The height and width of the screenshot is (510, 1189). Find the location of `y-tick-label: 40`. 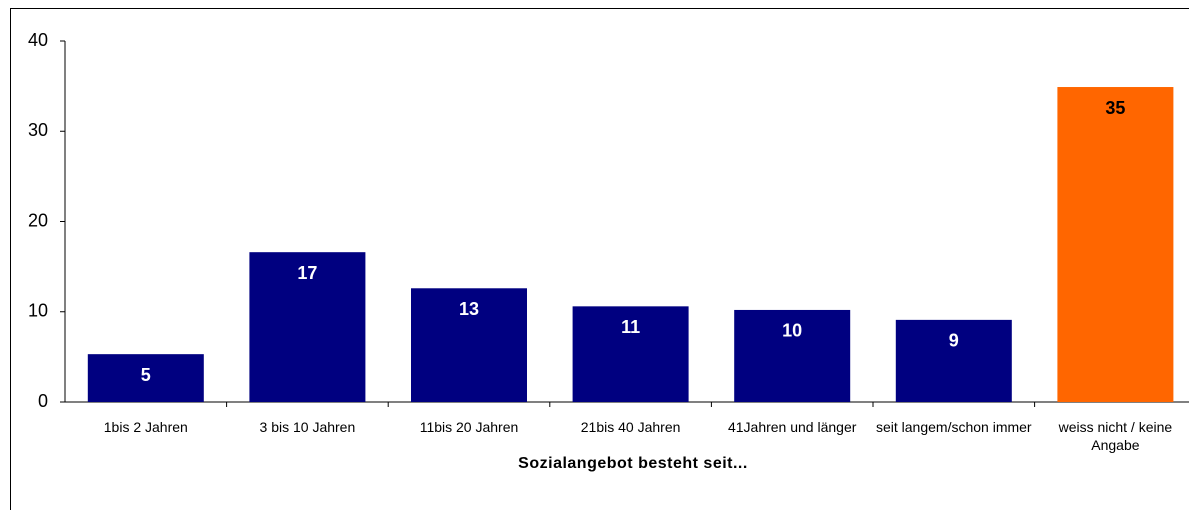

y-tick-label: 40 is located at coordinates (38, 40).